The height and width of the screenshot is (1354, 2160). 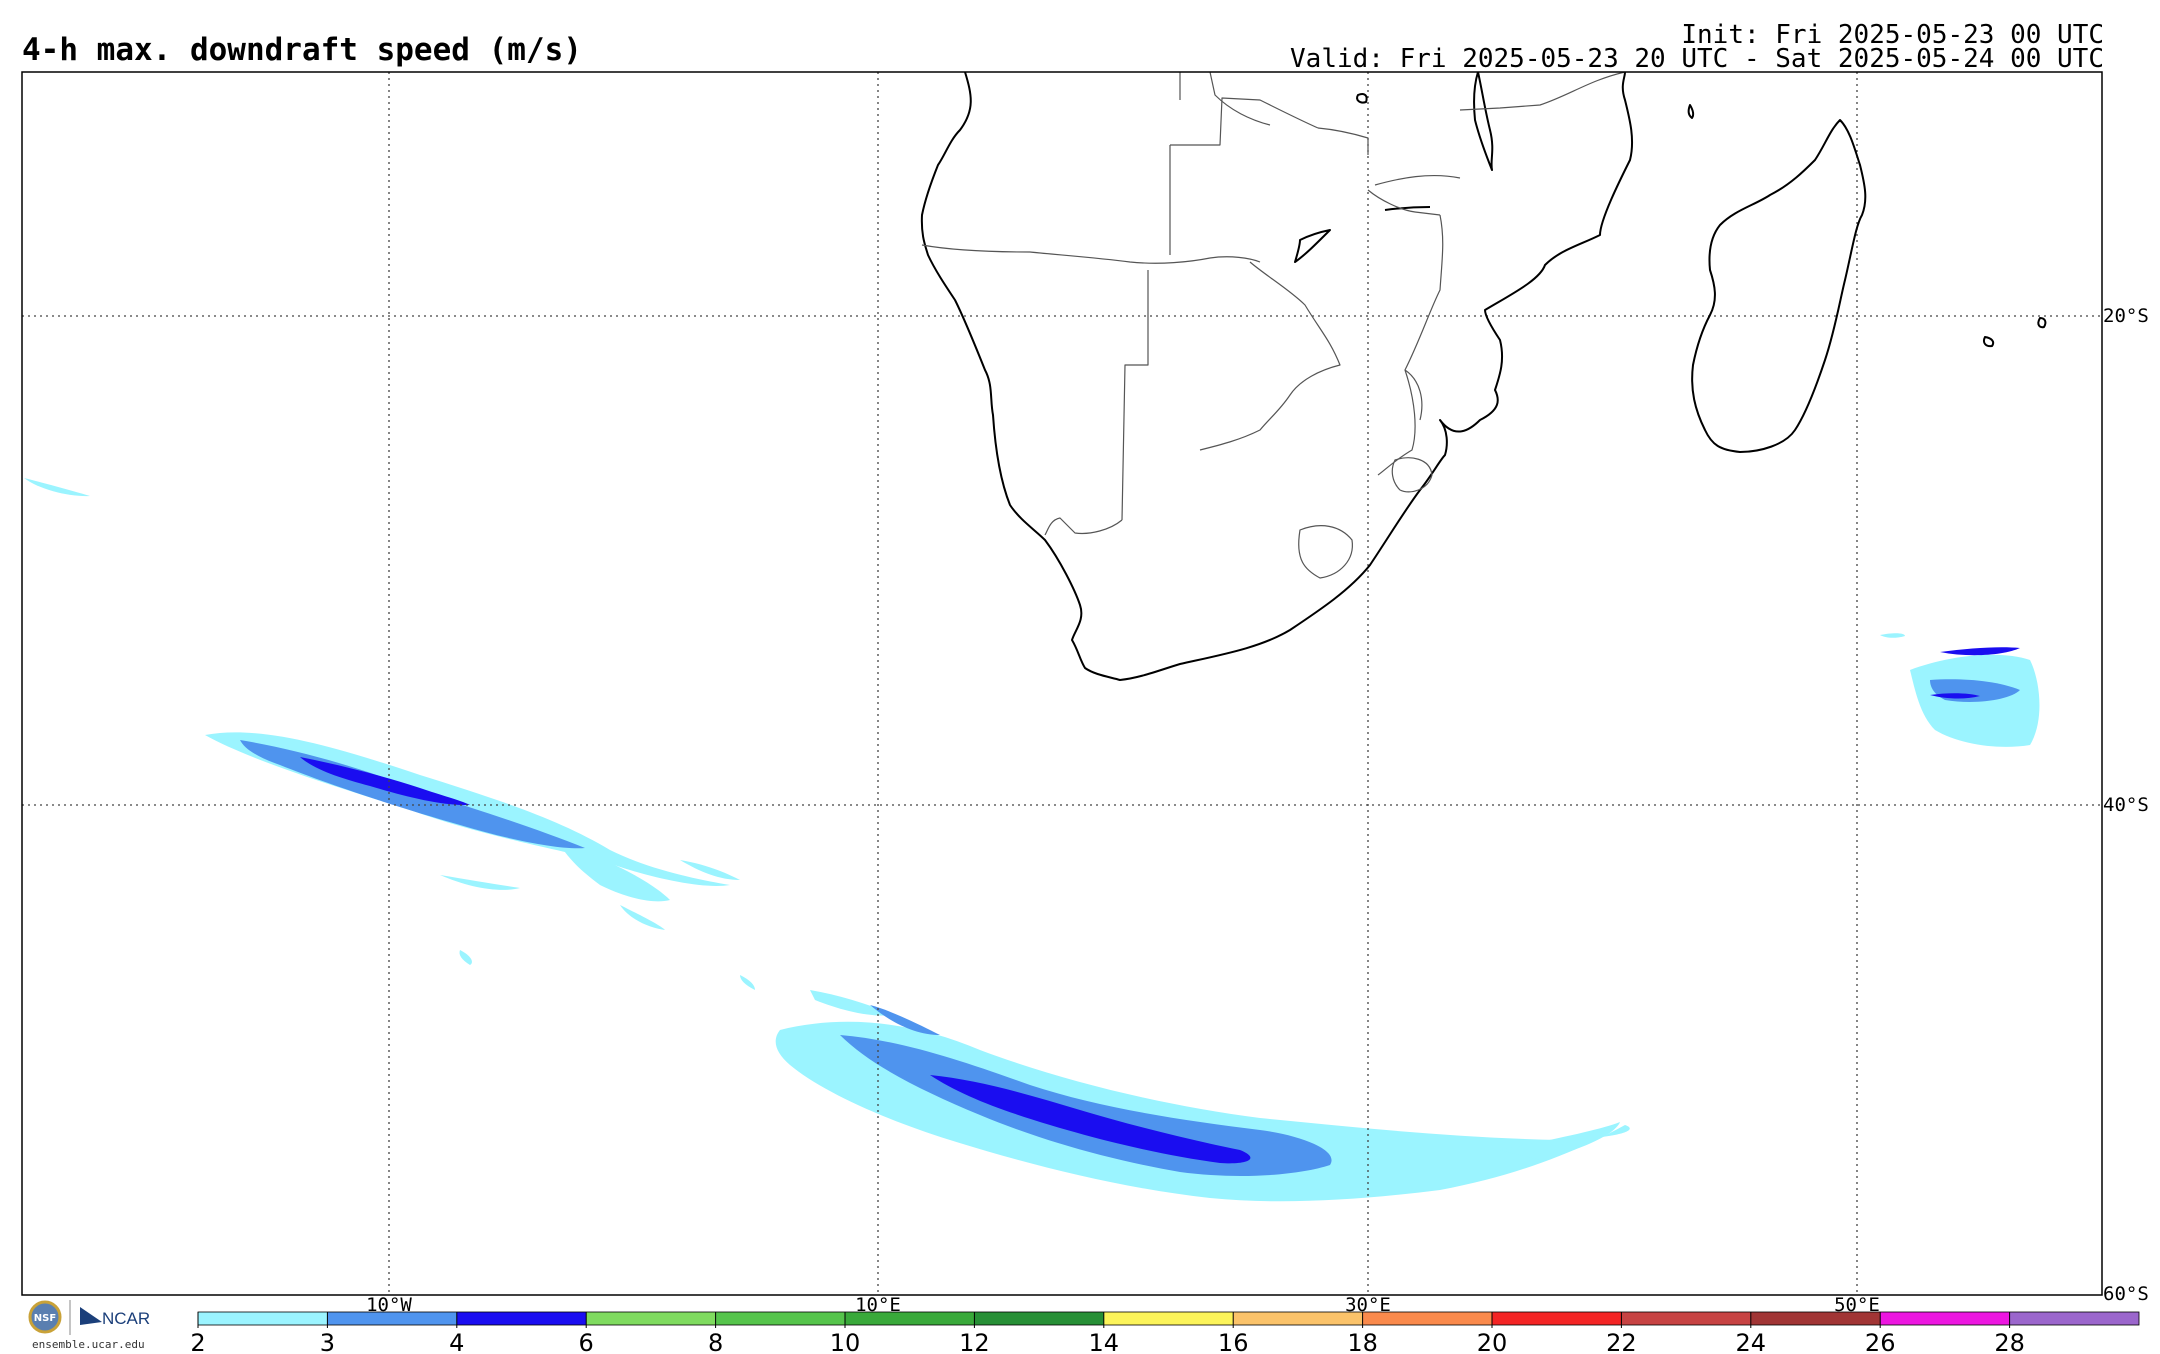 I want to click on shading-south-medium, so click(x=1086, y=1105).